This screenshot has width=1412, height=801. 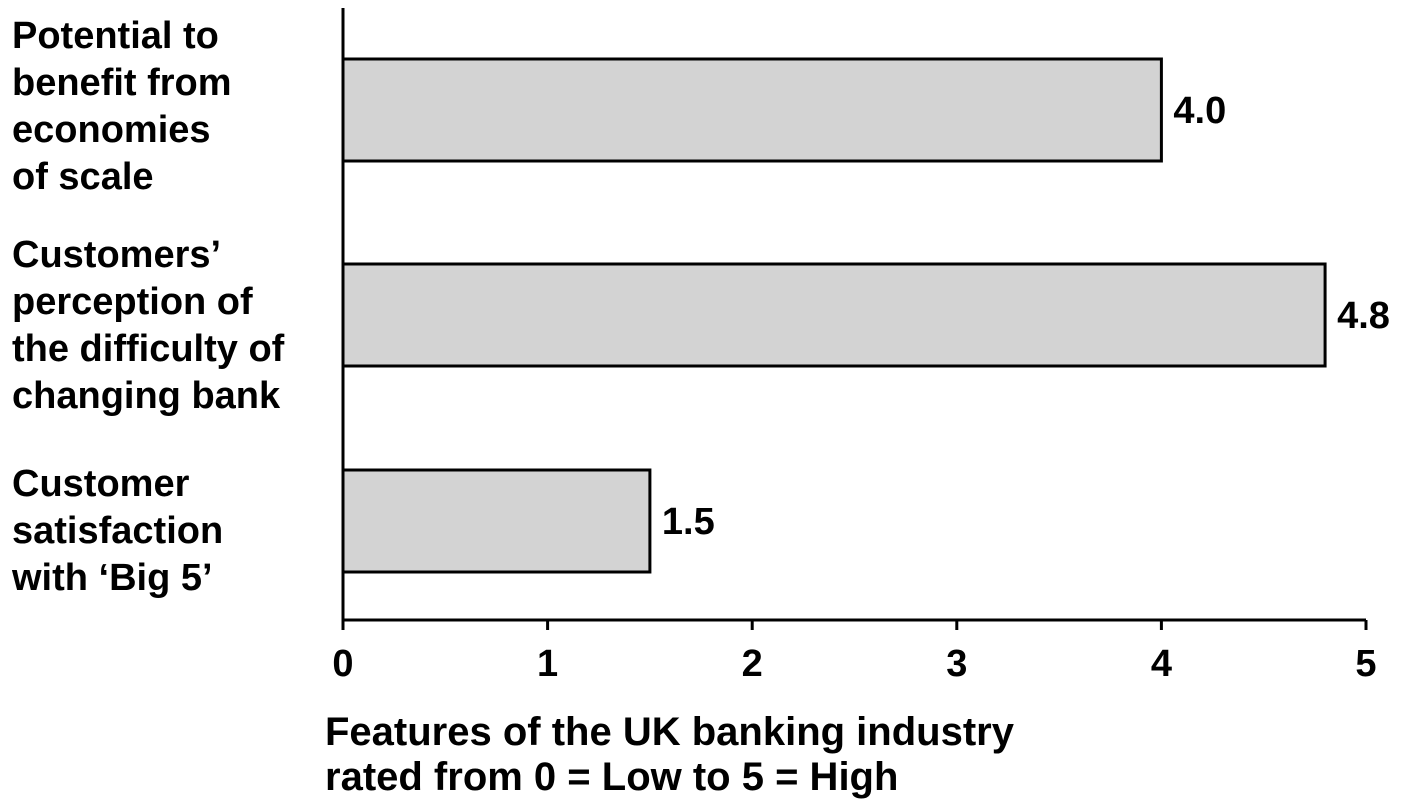 What do you see at coordinates (132, 302) in the screenshot?
I see `category-label-line: perception of` at bounding box center [132, 302].